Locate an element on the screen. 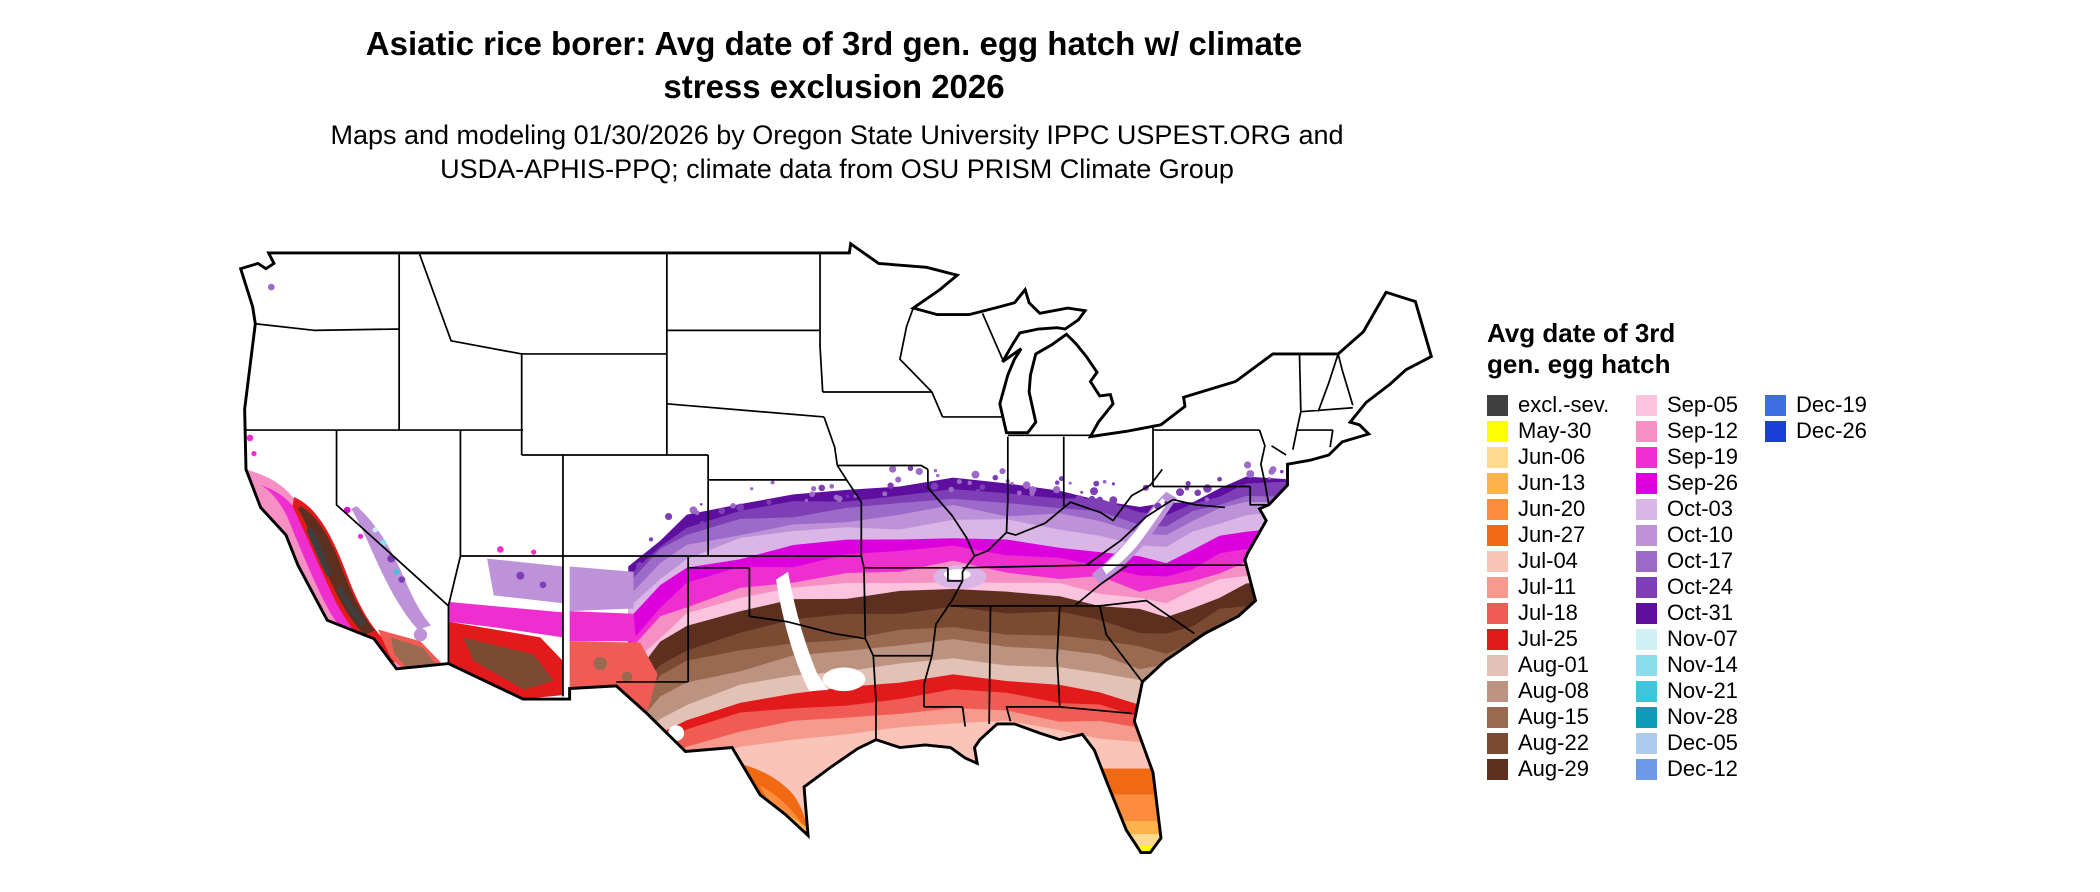  legend-item: Oct-17 is located at coordinates (1700, 561).